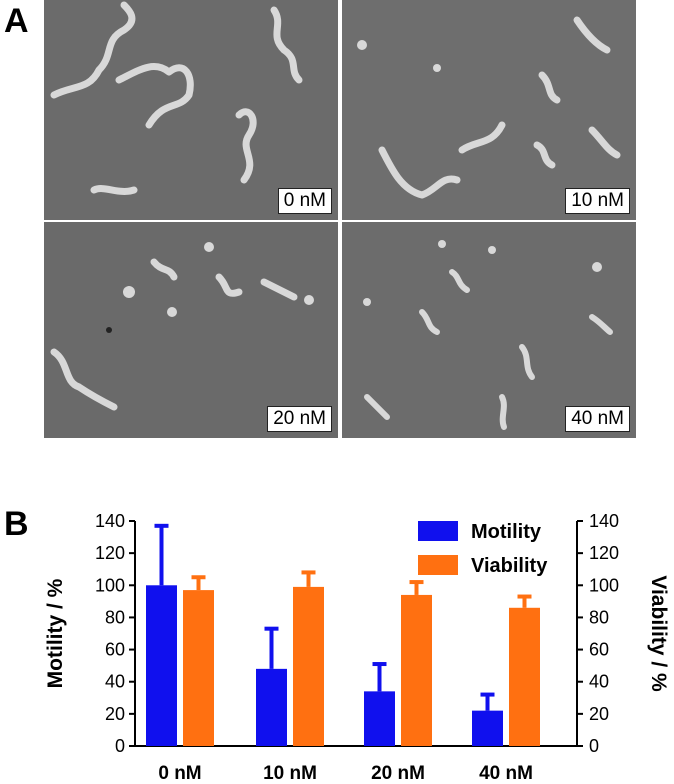 The width and height of the screenshot is (674, 784). What do you see at coordinates (599, 617) in the screenshot?
I see `y2-tick-label: 80` at bounding box center [599, 617].